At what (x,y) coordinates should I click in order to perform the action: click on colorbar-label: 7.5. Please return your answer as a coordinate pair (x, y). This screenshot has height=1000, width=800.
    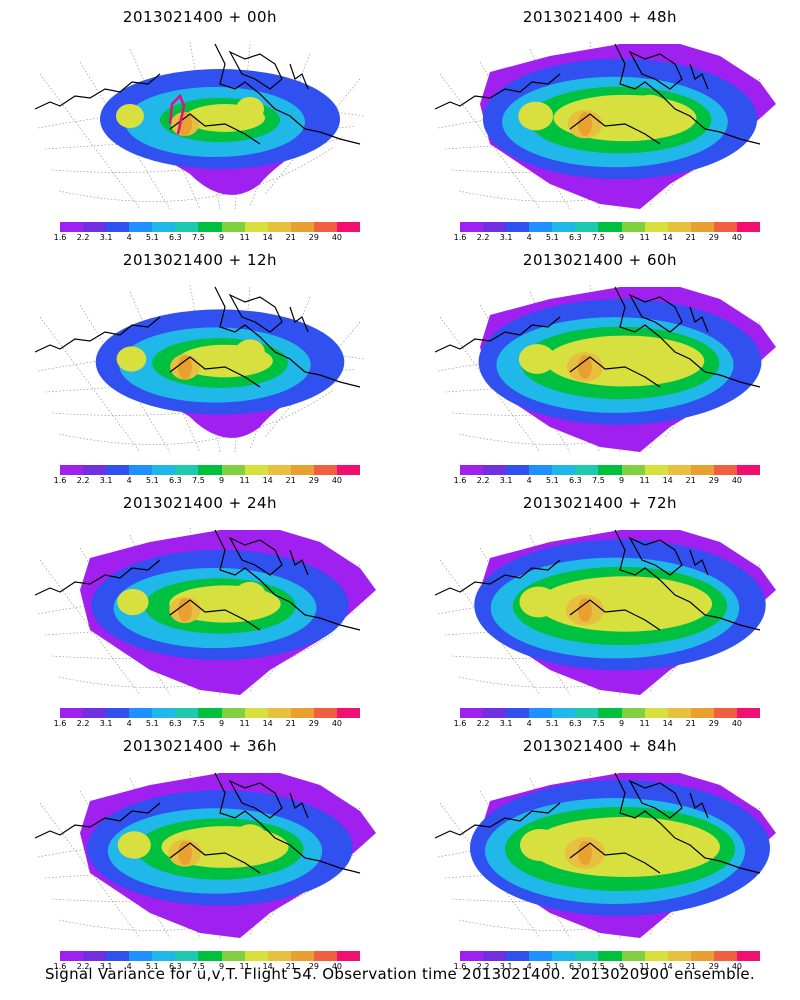
    Looking at the image, I should click on (598, 723).